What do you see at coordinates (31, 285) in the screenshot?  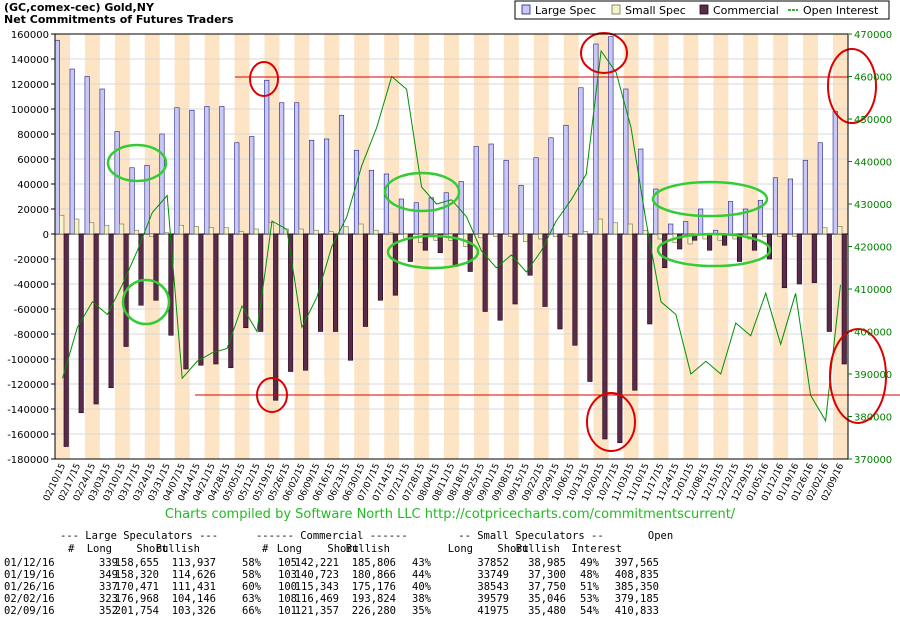 I see `left-tick-label: -40000` at bounding box center [31, 285].